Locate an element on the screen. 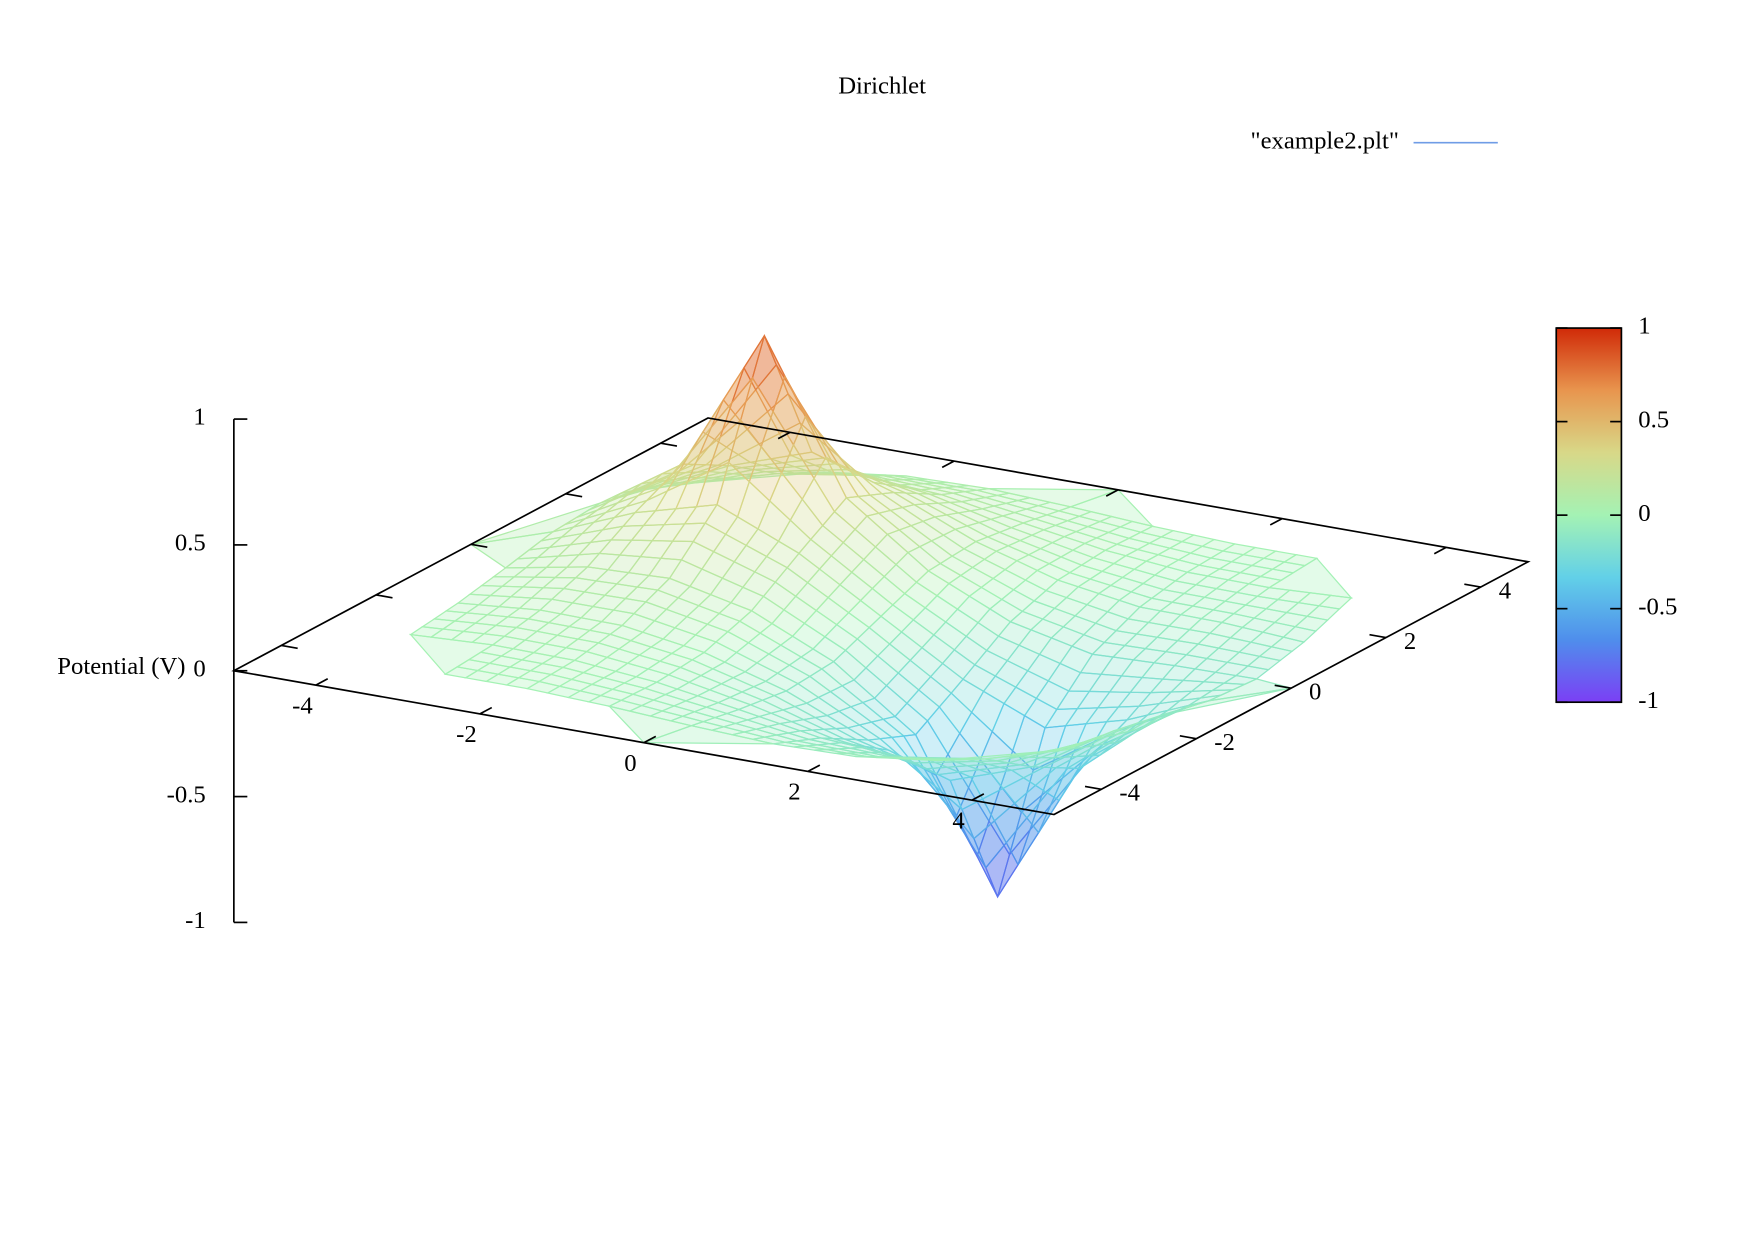 The height and width of the screenshot is (1237, 1762). x-tick-label: 2 is located at coordinates (794, 792).